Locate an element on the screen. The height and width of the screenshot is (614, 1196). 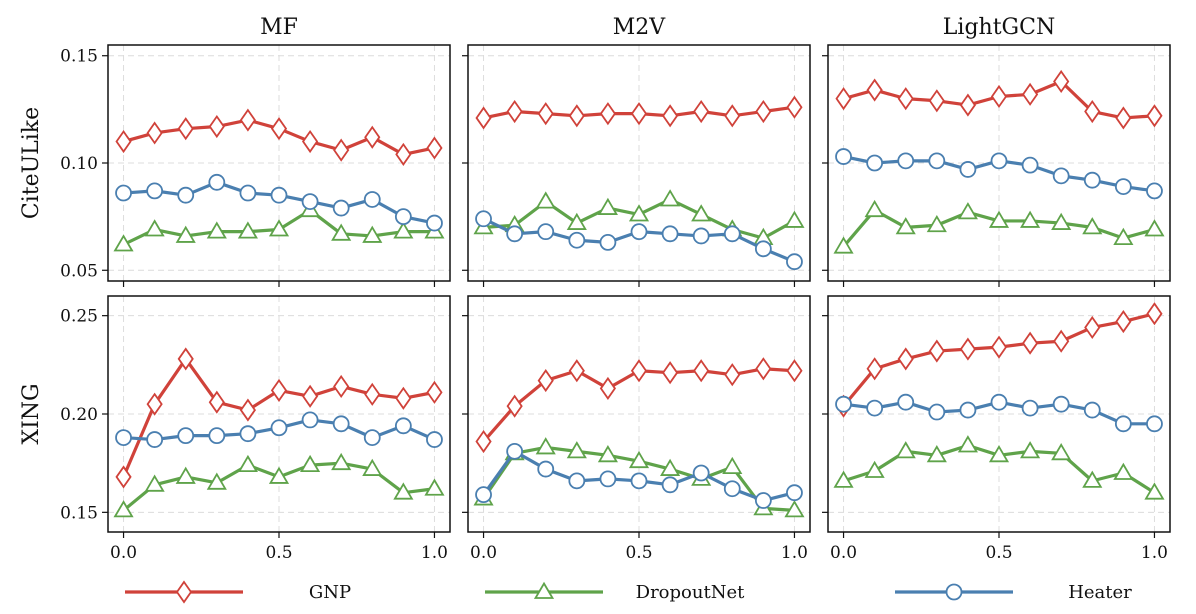
panel-citeulike-lightgcn is located at coordinates (996, 165).